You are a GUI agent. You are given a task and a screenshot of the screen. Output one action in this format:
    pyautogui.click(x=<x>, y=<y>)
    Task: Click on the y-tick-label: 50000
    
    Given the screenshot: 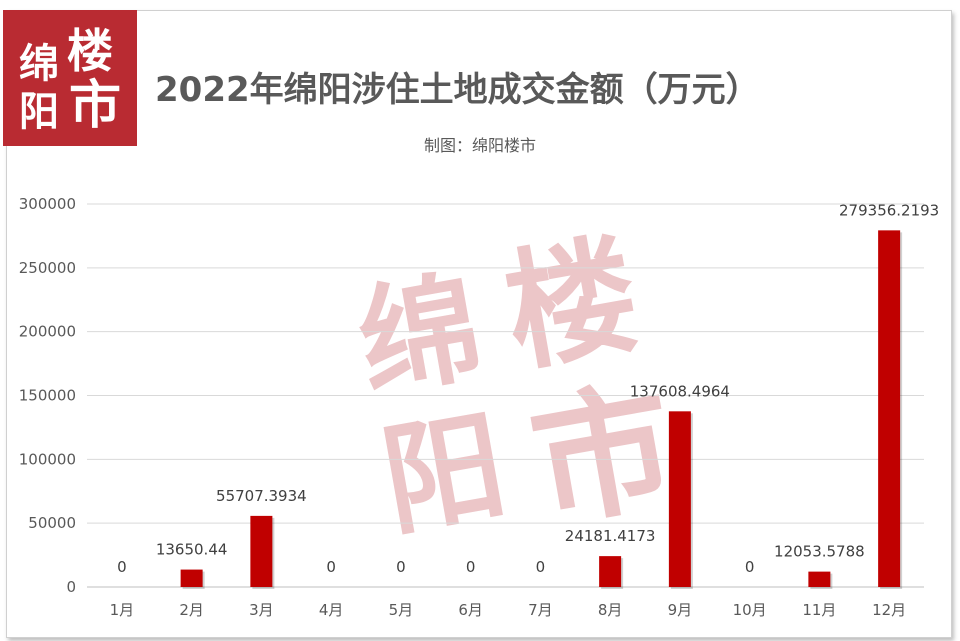 What is the action you would take?
    pyautogui.click(x=52, y=523)
    